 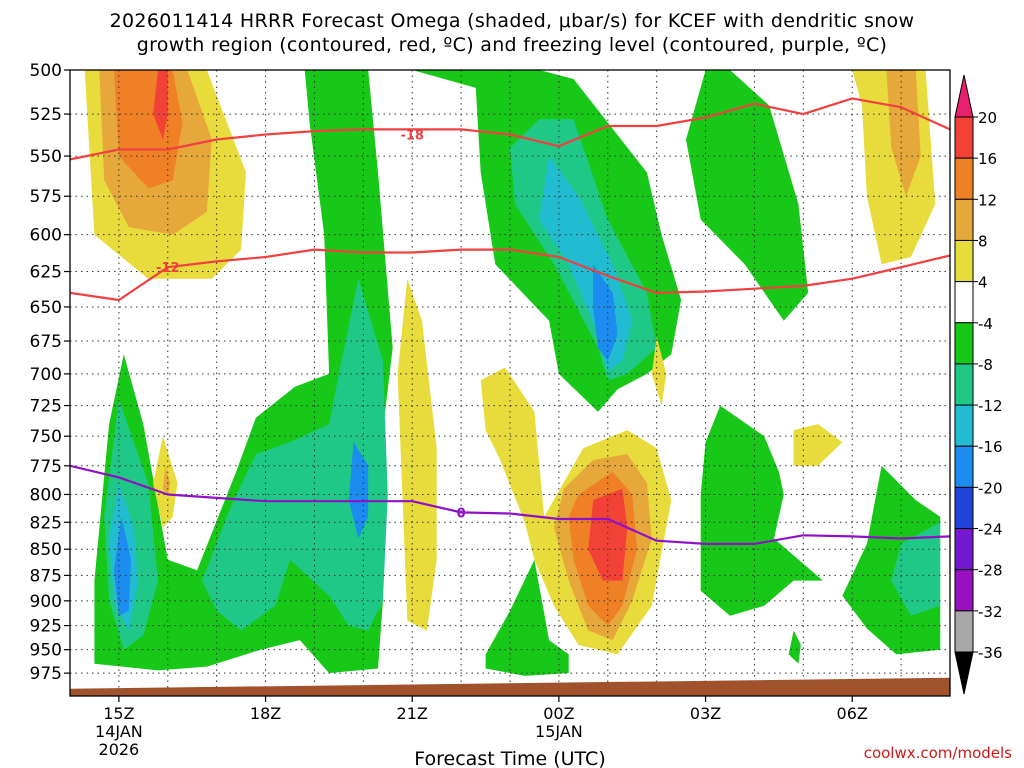 What do you see at coordinates (509, 758) in the screenshot?
I see `x-axis-label: Forecast Time (UTC)` at bounding box center [509, 758].